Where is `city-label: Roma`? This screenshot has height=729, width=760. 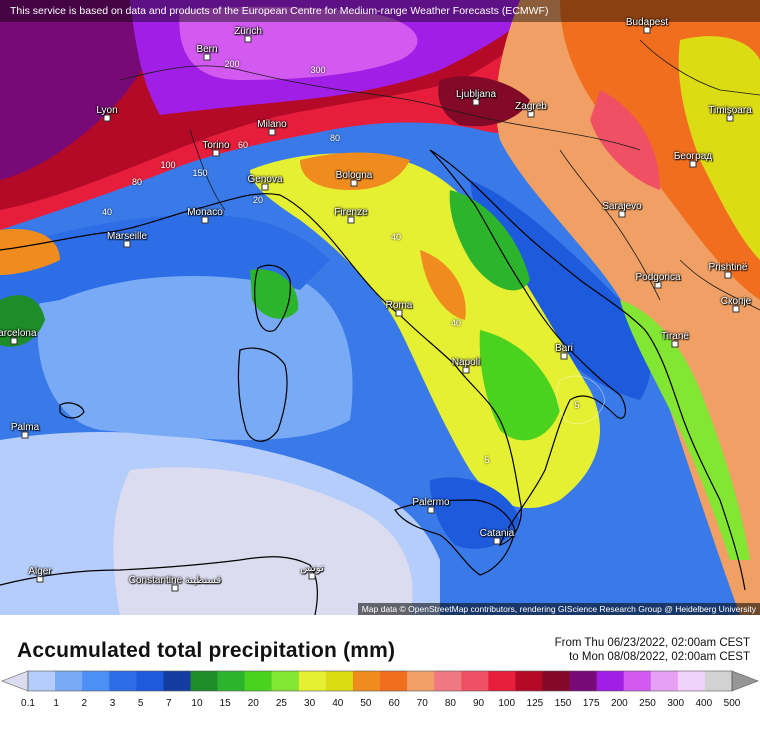
city-label: Roma is located at coordinates (399, 305).